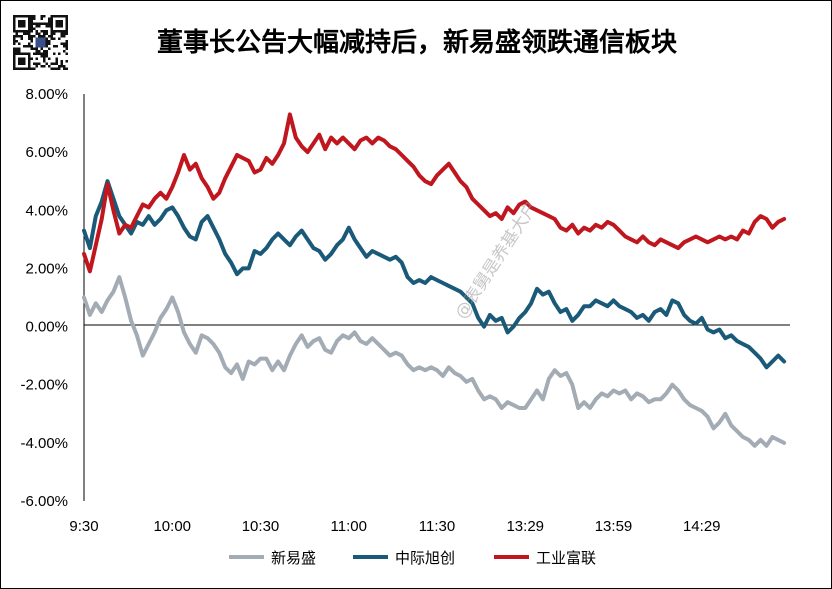  Describe the element at coordinates (46, 327) in the screenshot. I see `y-tick-label: 0.00%` at that location.